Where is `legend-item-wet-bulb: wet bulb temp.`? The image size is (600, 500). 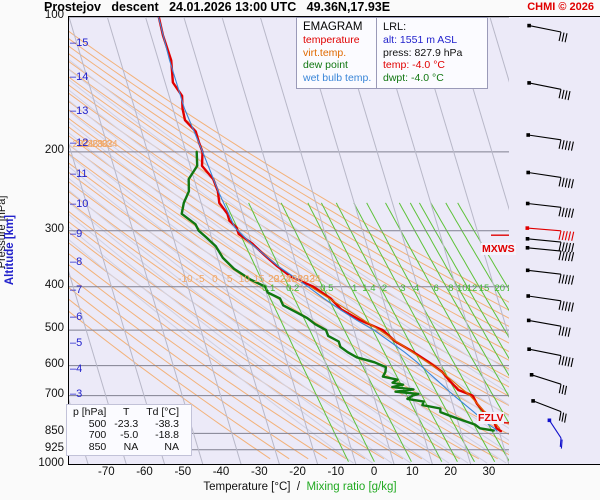 legend-item-wet-bulb: wet bulb temp. is located at coordinates (337, 77).